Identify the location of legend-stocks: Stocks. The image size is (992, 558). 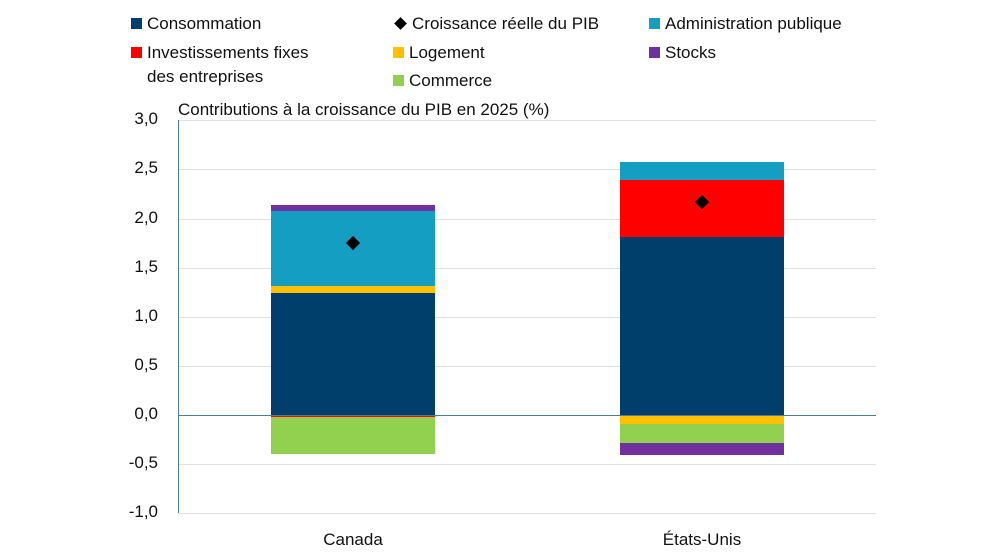
(682, 53).